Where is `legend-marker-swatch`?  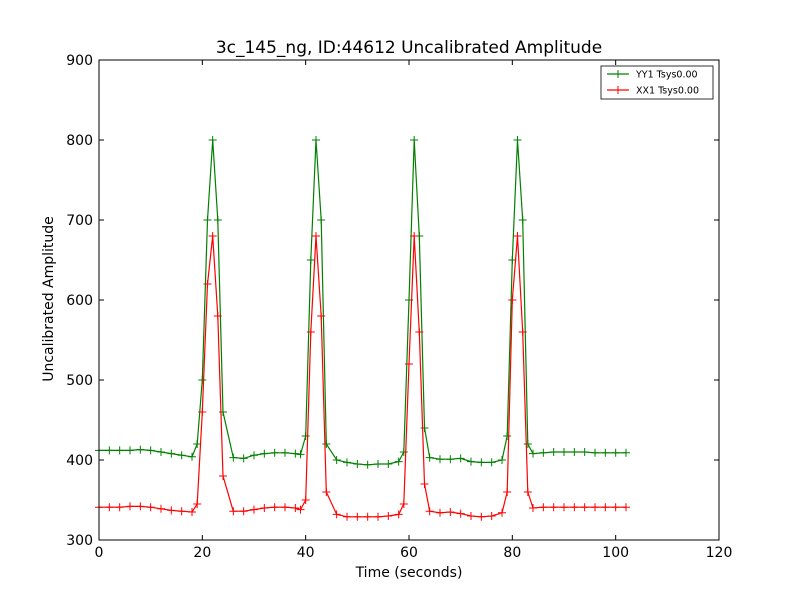
legend-marker-swatch is located at coordinates (618, 74).